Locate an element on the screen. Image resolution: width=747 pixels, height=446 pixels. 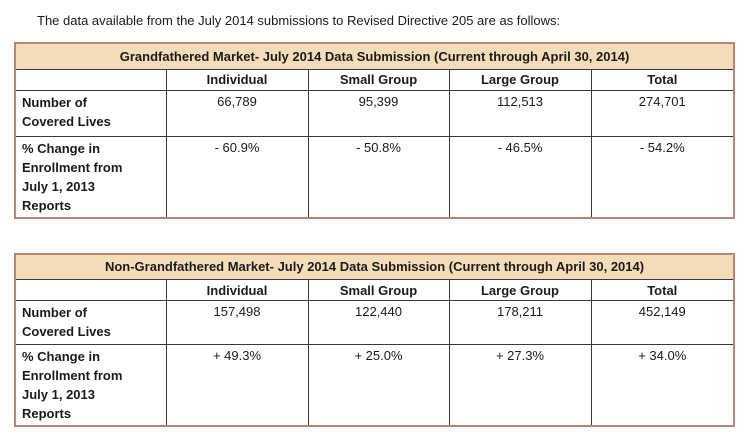
data-cell: - 50.8% is located at coordinates (378, 176).